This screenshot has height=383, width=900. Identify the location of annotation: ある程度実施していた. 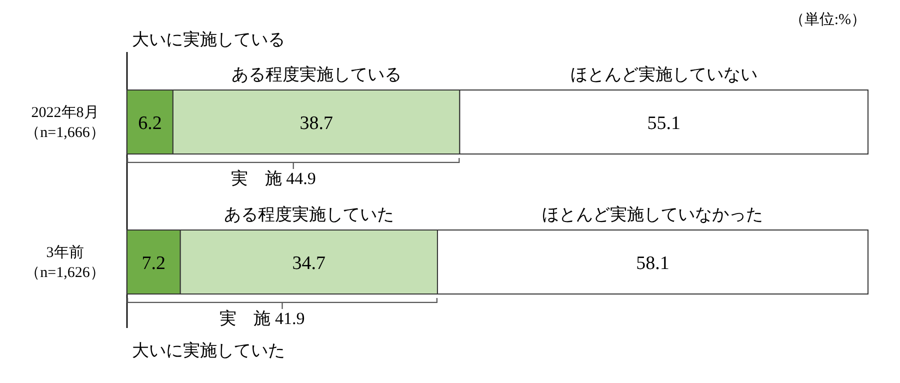
(309, 214).